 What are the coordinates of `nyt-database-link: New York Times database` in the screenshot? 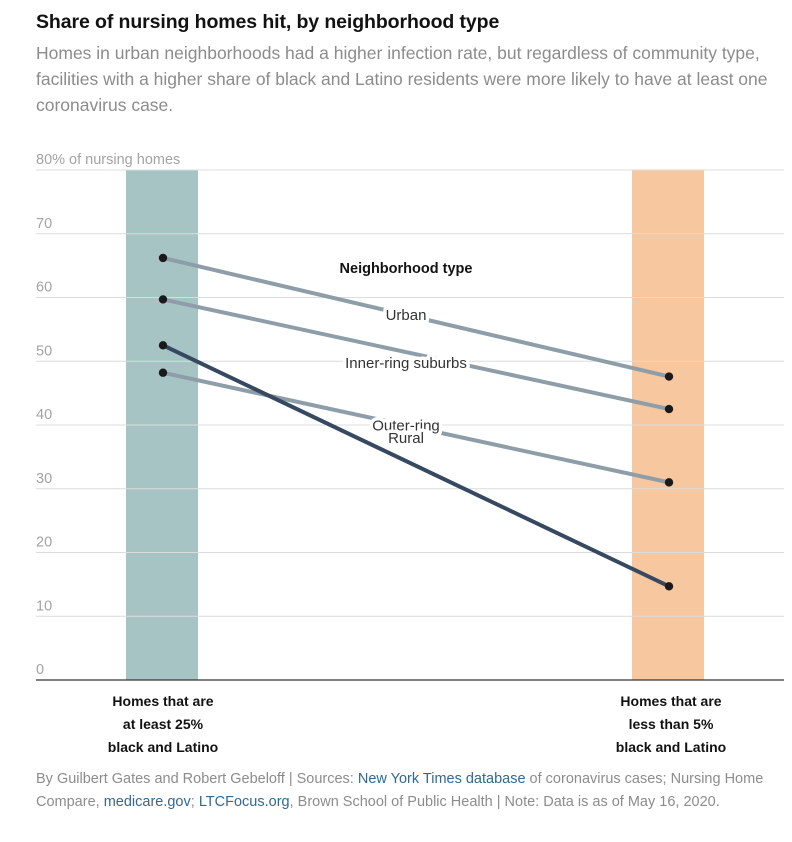 It's located at (441, 779).